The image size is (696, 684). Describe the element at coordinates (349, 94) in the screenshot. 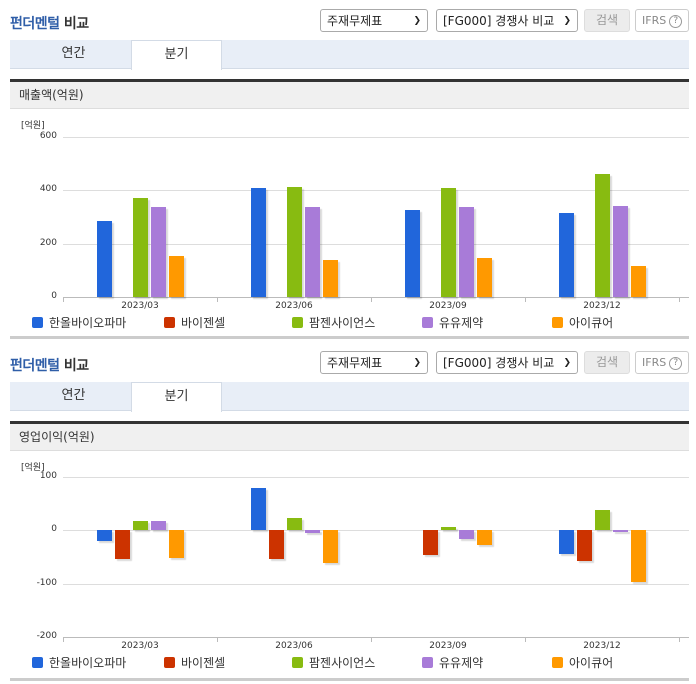

I see `panel-title: 매출액(억원)` at that location.